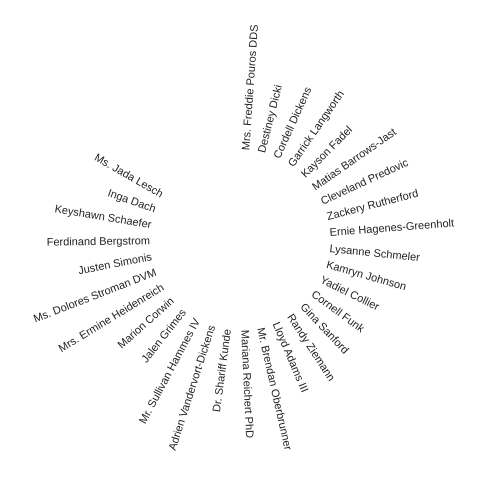 This screenshot has height=500, width=500. What do you see at coordinates (375, 253) in the screenshot?
I see `name-label: Lysanne Schmeler` at bounding box center [375, 253].